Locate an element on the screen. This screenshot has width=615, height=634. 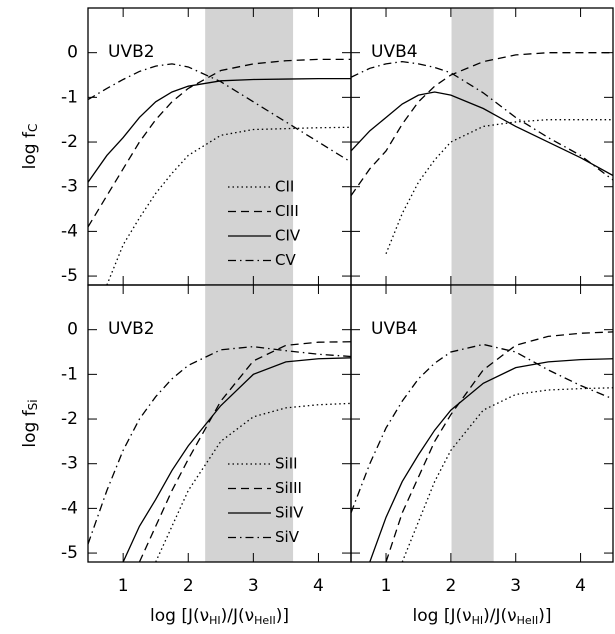
legend-label: SiIV is located at coordinates (289, 513).